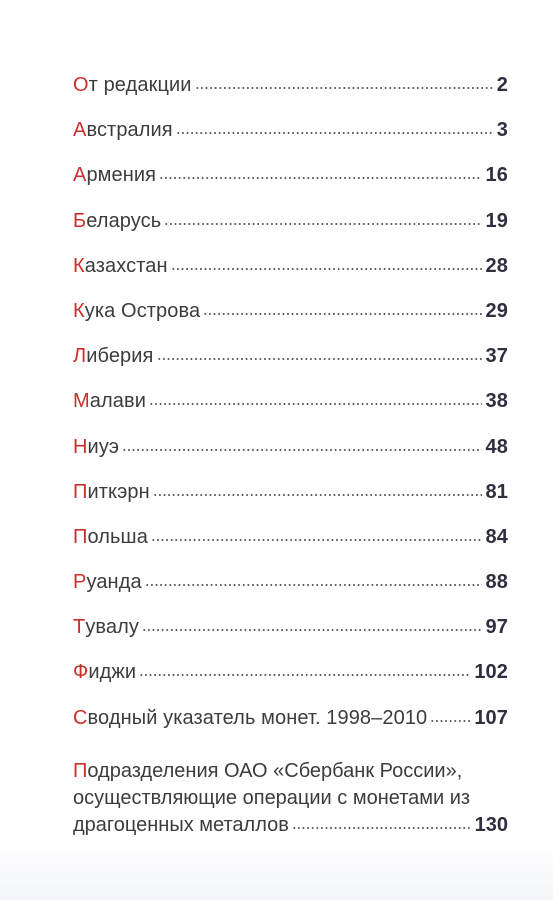 The height and width of the screenshot is (900, 553). What do you see at coordinates (496, 627) in the screenshot?
I see `toc-page-number: 97` at bounding box center [496, 627].